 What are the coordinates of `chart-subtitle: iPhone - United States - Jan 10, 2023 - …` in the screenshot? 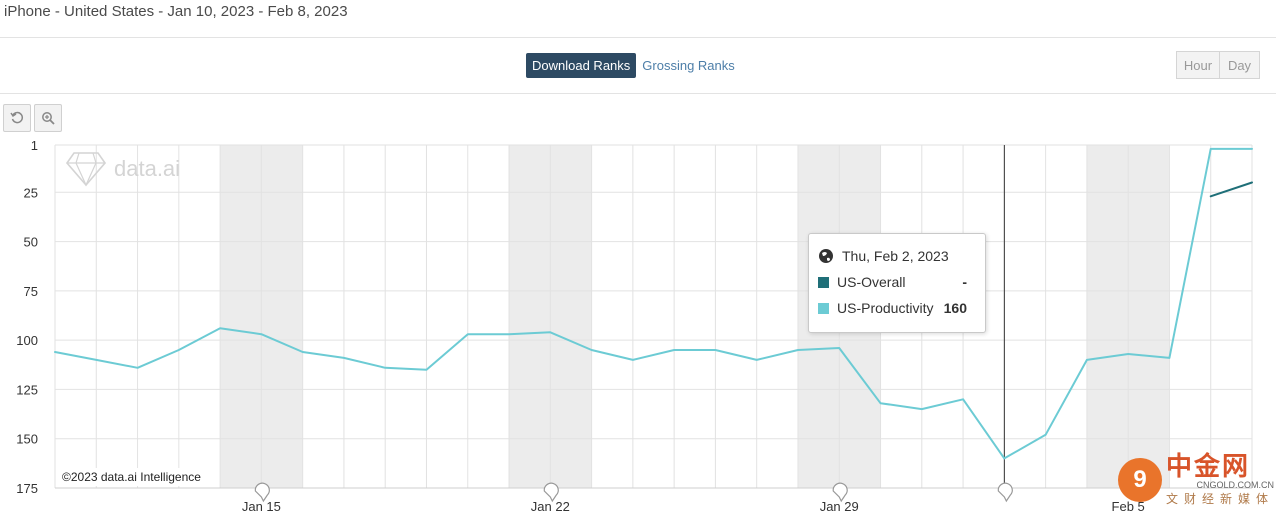 It's located at (176, 11).